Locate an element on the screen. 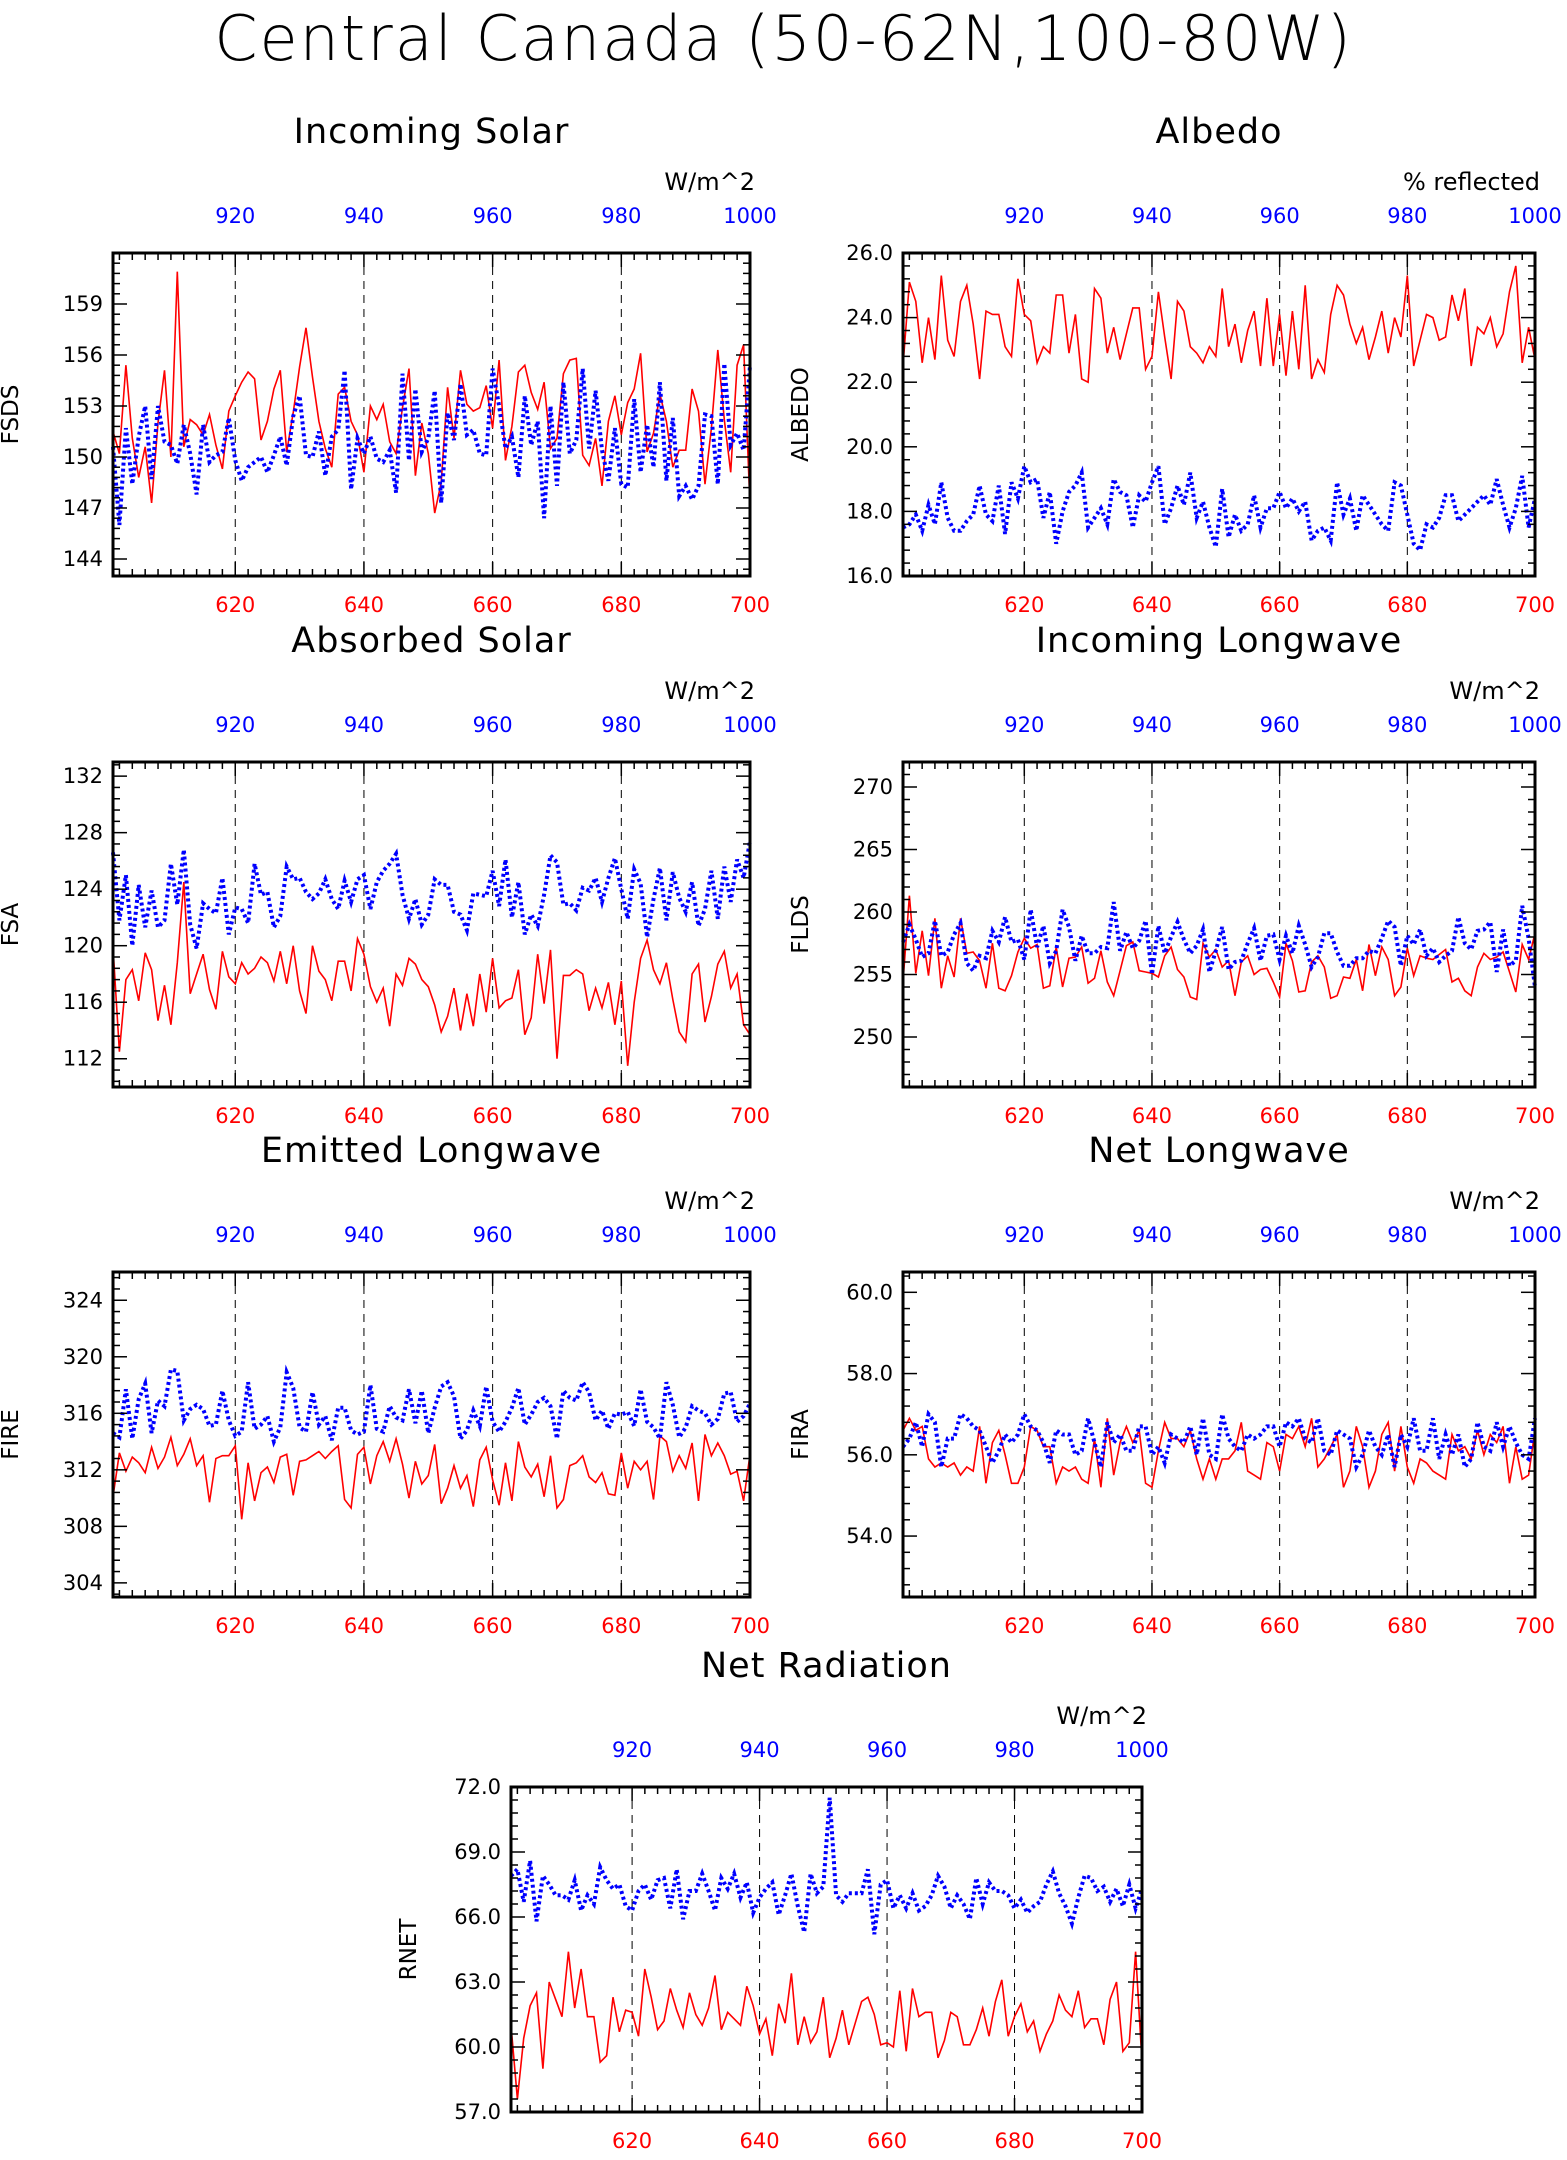 Image resolution: width=1567 pixels, height=2160 pixels. y-tick-label: 112 is located at coordinates (83, 1059).